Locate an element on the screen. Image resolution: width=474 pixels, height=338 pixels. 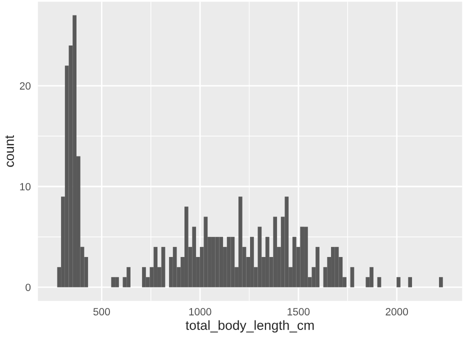
x-tick-label: 1000 is located at coordinates (200, 312).